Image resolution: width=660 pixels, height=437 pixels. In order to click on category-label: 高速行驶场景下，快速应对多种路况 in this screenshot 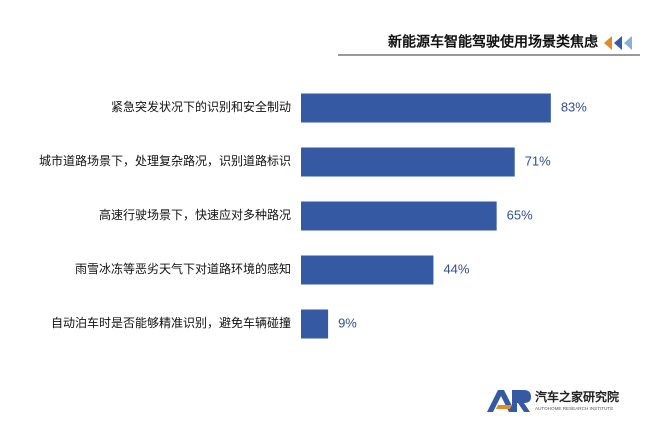, I will do `click(195, 214)`.